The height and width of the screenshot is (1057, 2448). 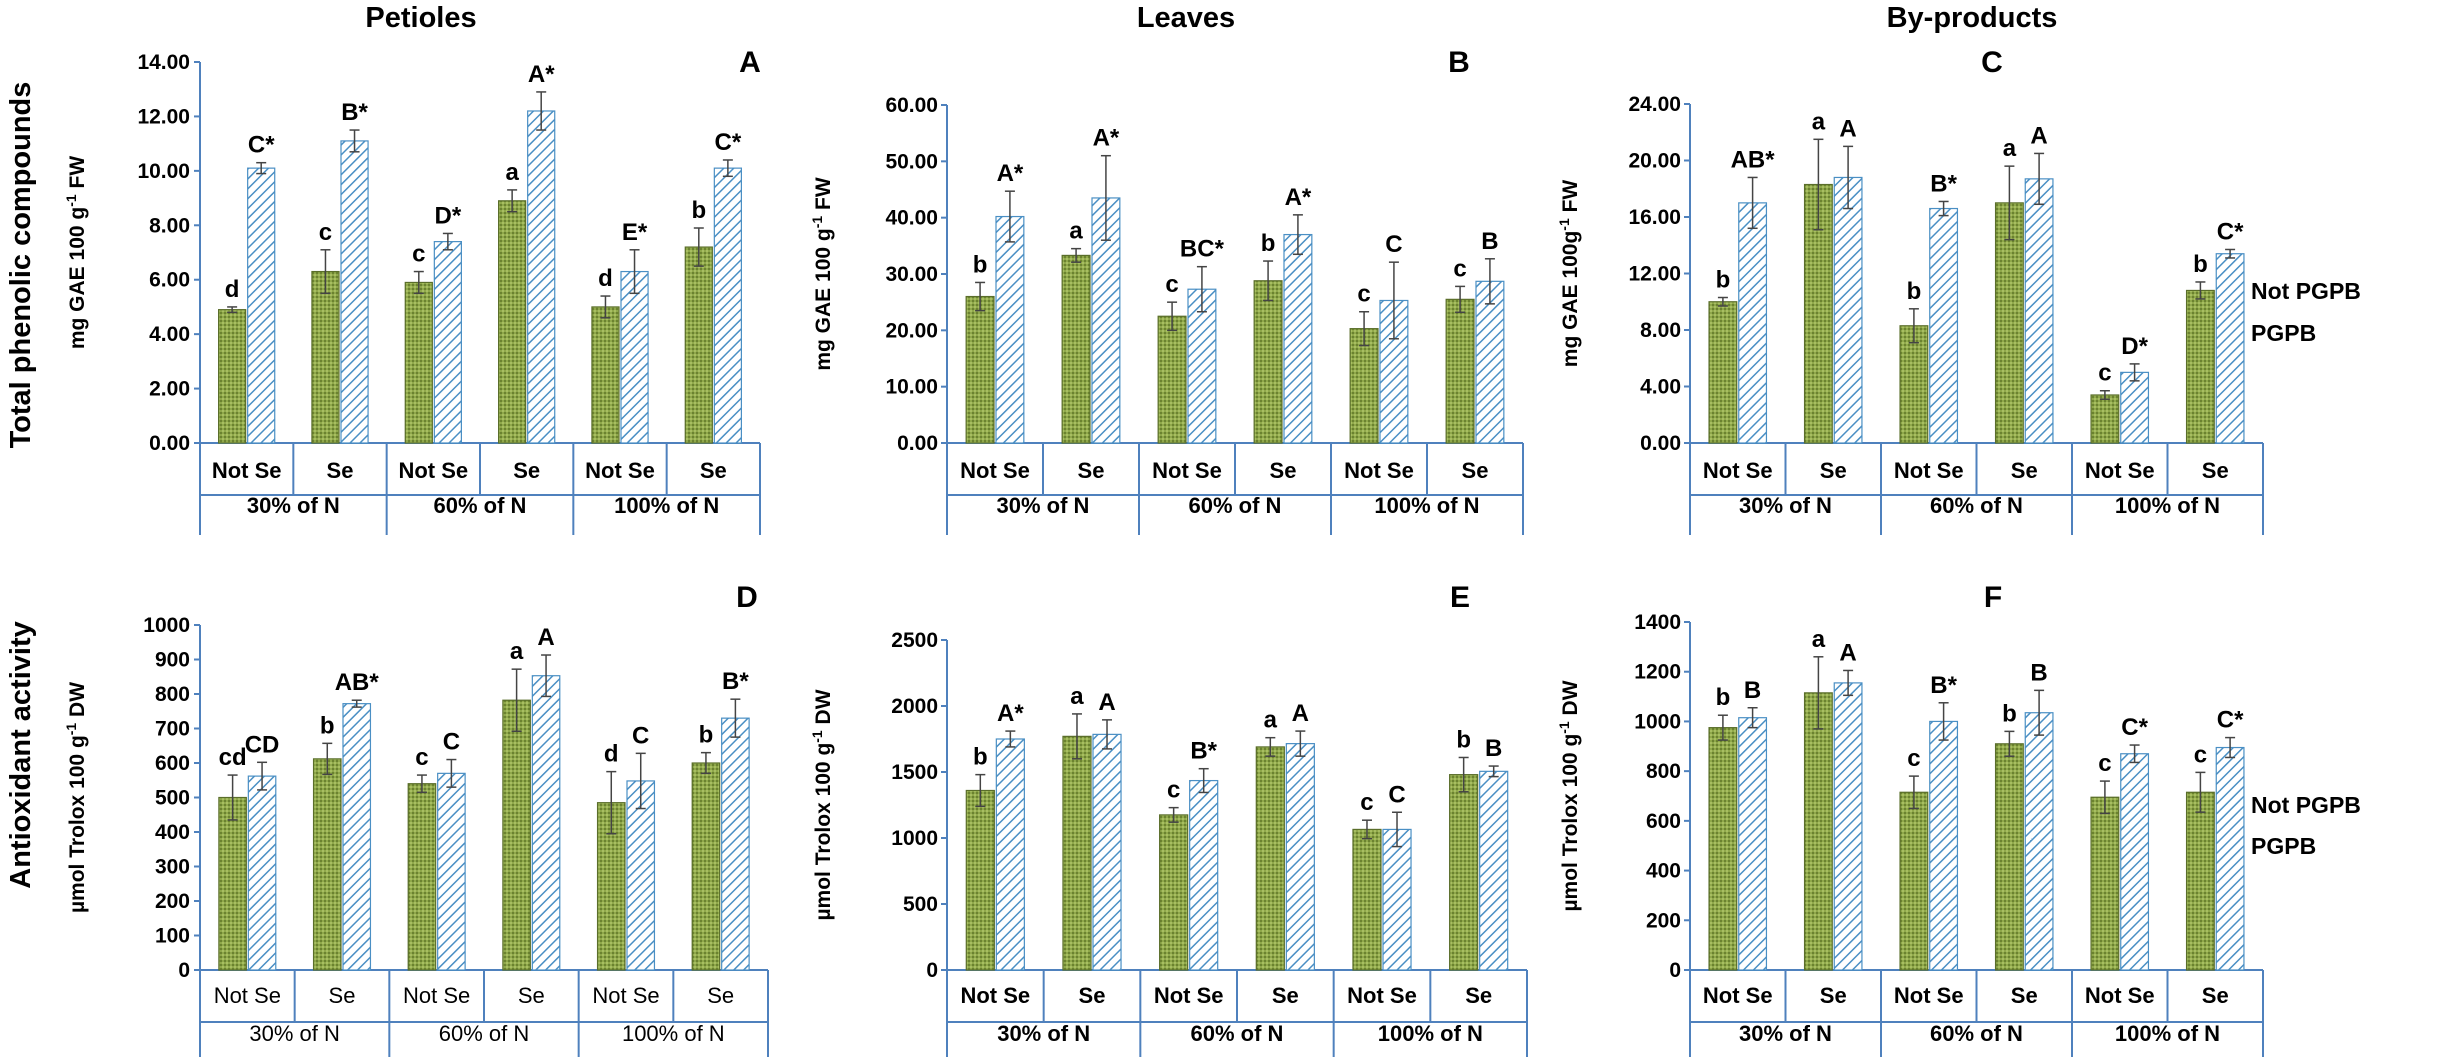 What do you see at coordinates (77, 824) in the screenshot?
I see `y-axis-label-main: µmol Trolox 100 g` at bounding box center [77, 824].